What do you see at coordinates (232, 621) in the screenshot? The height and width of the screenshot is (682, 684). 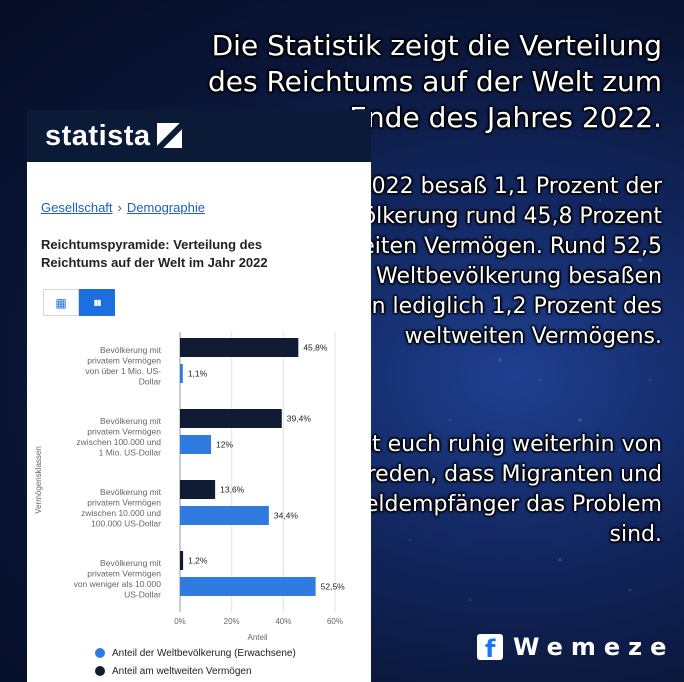 I see `x-tick-label: 20%` at bounding box center [232, 621].